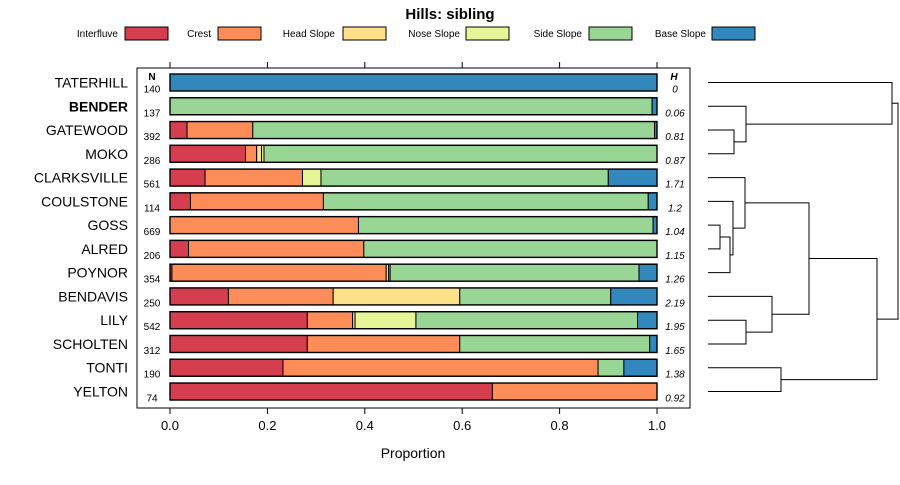  Describe the element at coordinates (674, 303) in the screenshot. I see `h-label-9: 2.19` at that location.